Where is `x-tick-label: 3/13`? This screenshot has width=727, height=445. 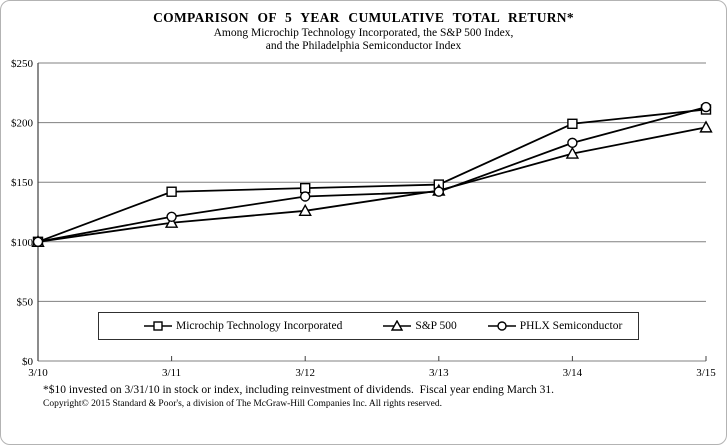 x-tick-label: 3/13 is located at coordinates (439, 373).